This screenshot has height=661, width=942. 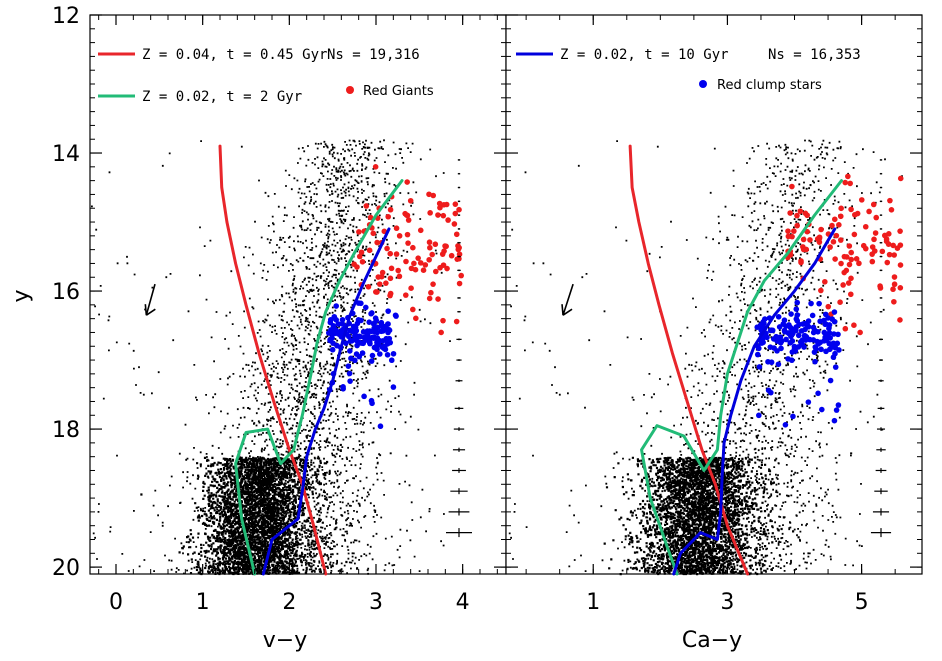 What do you see at coordinates (21, 295) in the screenshot?
I see `y-axis-label: y` at bounding box center [21, 295].